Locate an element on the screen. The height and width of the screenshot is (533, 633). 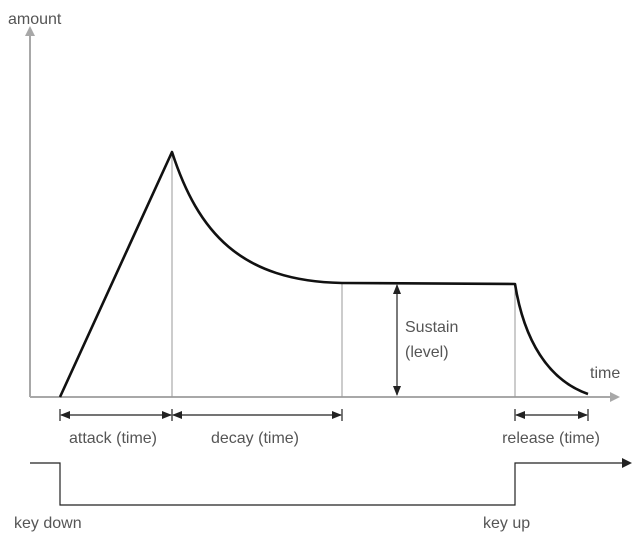
release-label: release (time) is located at coordinates (551, 438).